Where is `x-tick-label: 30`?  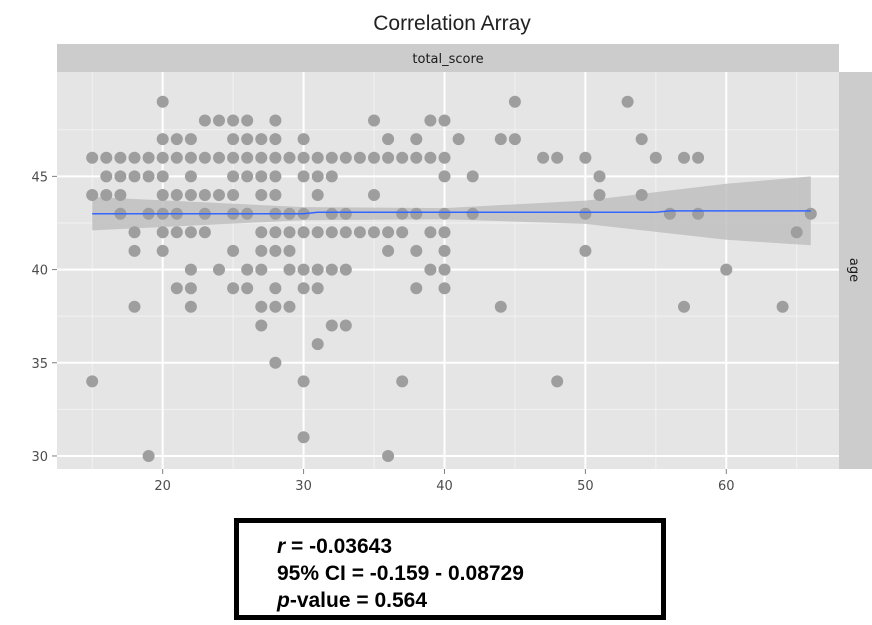 x-tick-label: 30 is located at coordinates (303, 486).